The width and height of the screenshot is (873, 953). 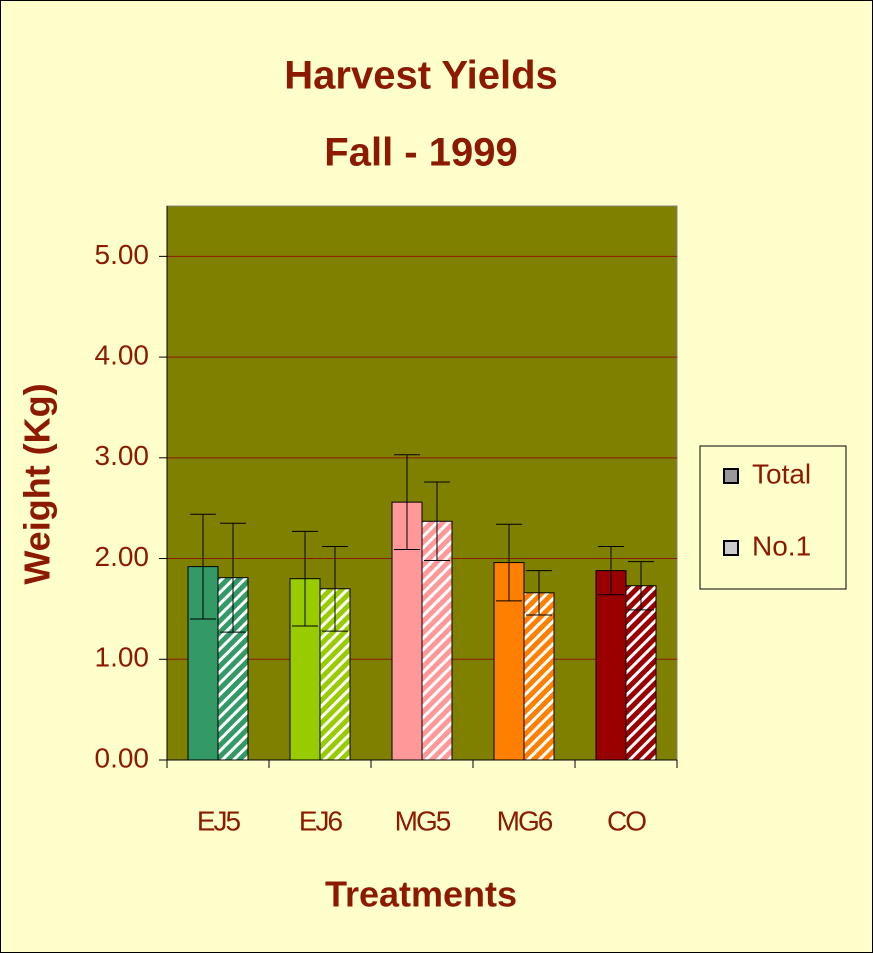 I want to click on y-tick-label: 1.00, so click(x=122, y=657).